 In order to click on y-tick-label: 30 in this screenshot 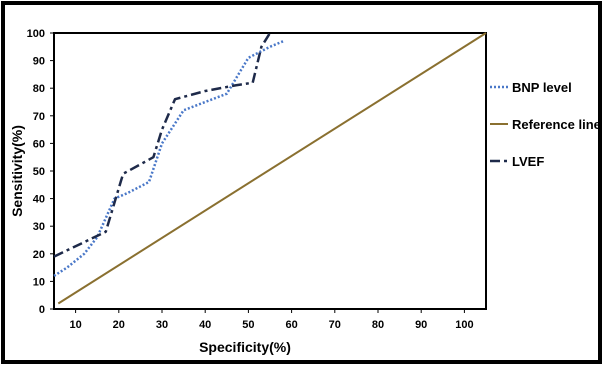, I will do `click(39, 227)`.